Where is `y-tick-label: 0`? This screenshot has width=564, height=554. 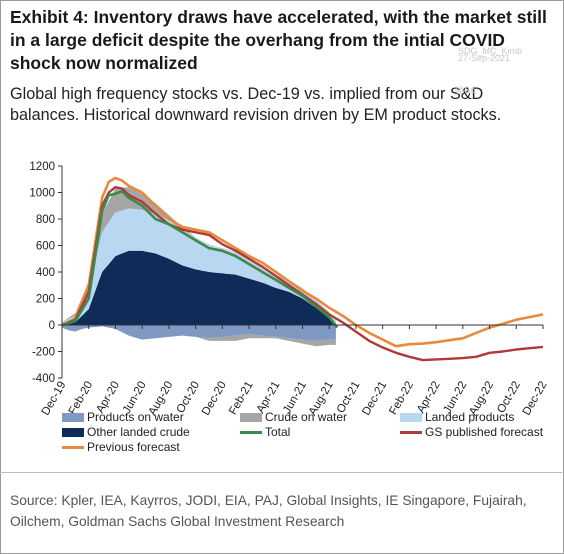
y-tick-label: 0 is located at coordinates (52, 326).